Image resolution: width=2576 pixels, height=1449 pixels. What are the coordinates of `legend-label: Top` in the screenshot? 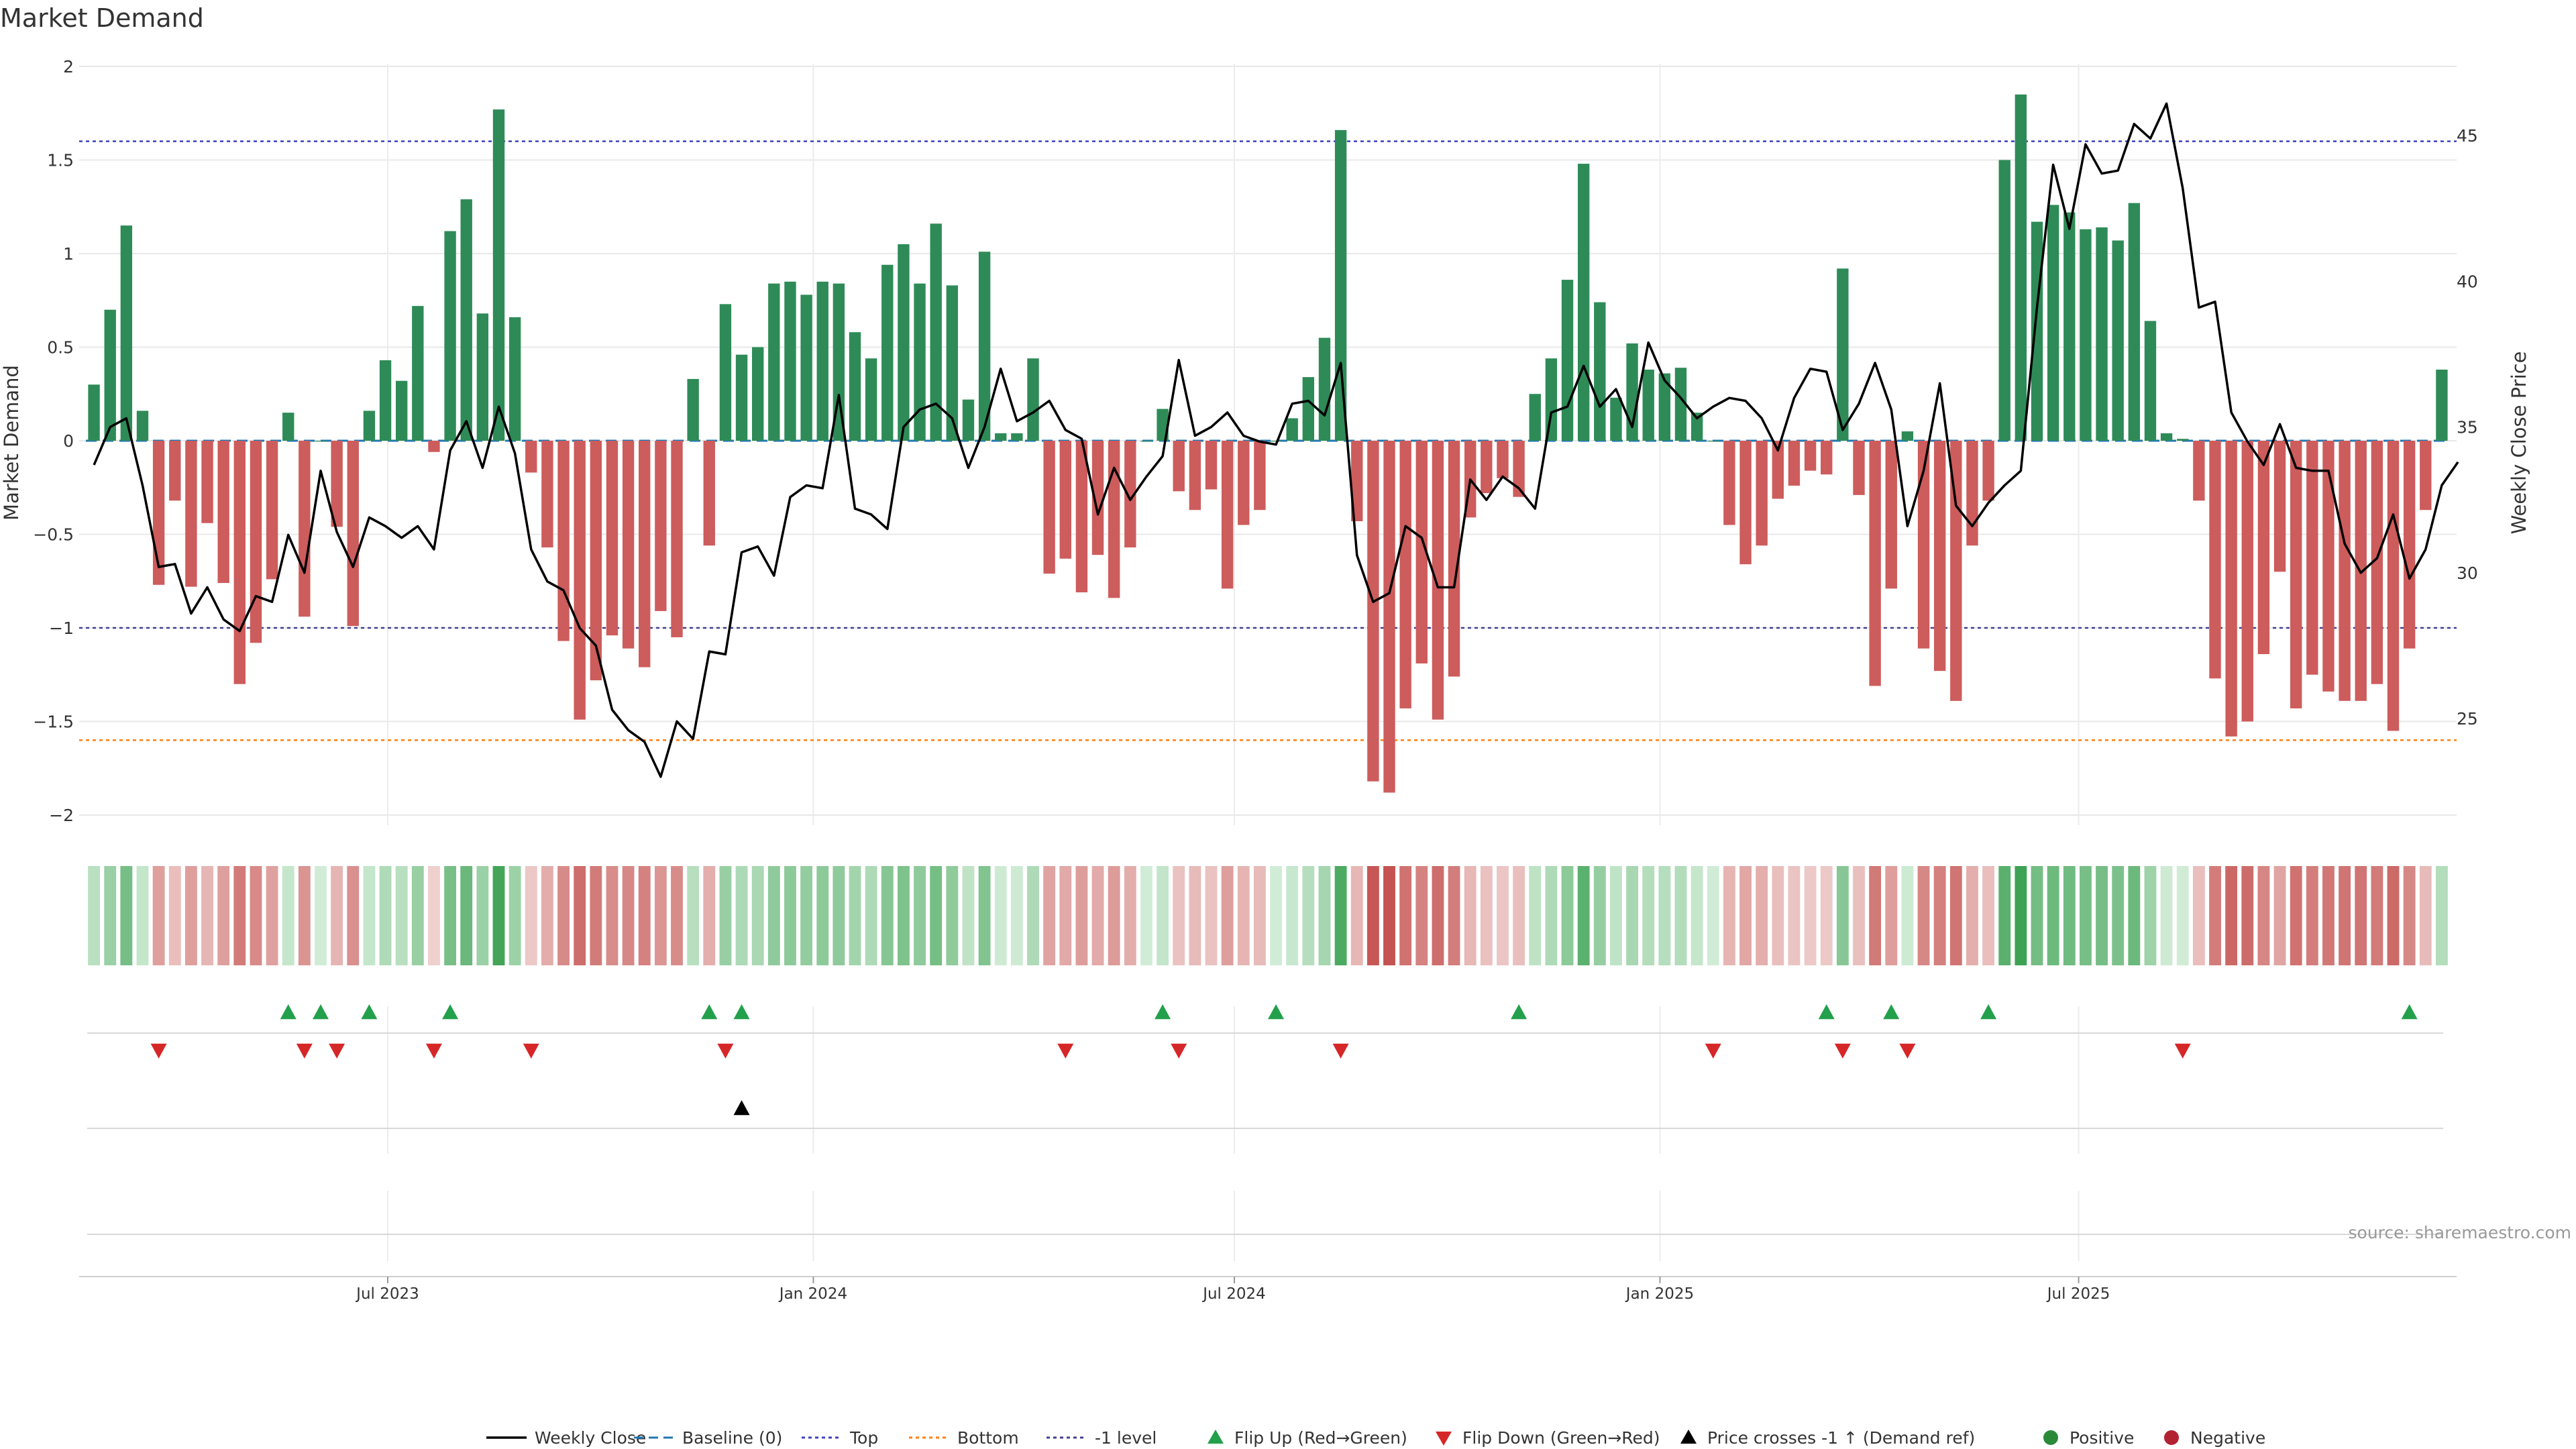 It's located at (863, 1438).